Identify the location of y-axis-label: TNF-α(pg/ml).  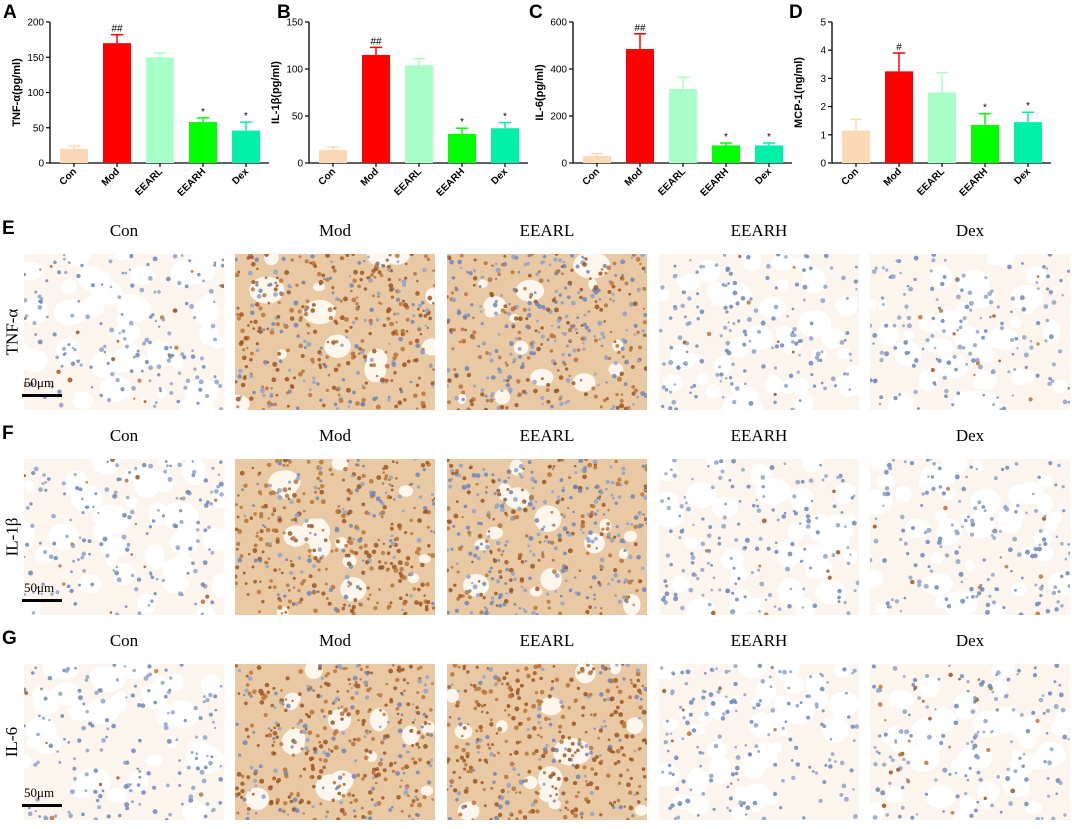
(17, 92).